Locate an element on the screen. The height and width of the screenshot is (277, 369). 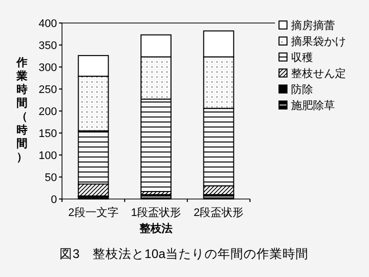
y-tick-label: 350 is located at coordinates (47, 46).